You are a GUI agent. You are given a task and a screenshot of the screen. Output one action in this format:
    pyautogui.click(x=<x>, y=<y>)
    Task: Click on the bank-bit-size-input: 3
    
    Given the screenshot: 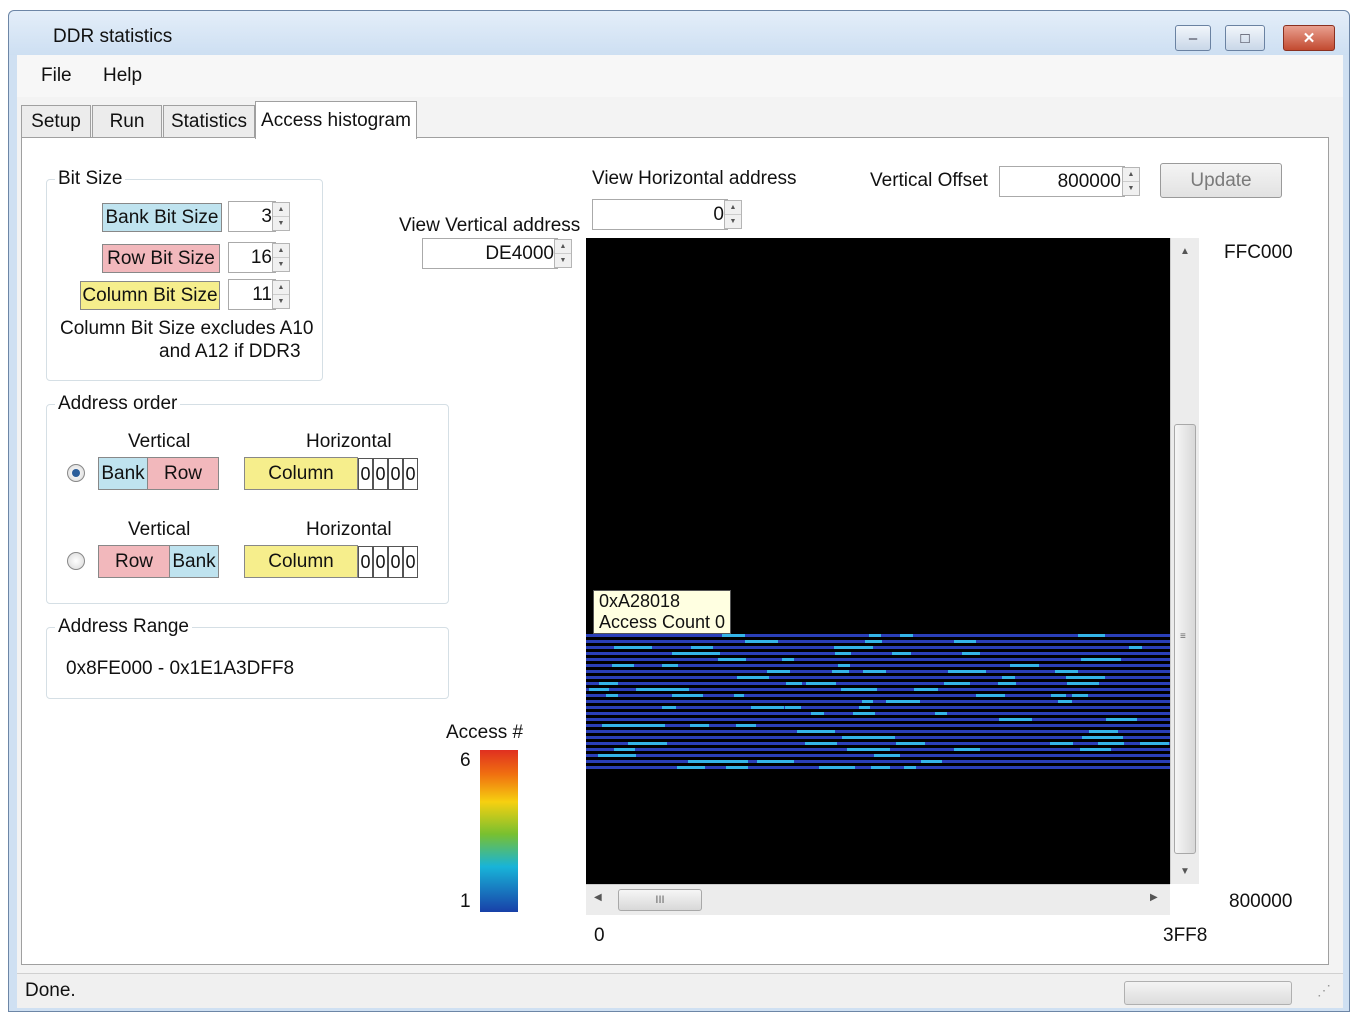 What is the action you would take?
    pyautogui.click(x=252, y=216)
    